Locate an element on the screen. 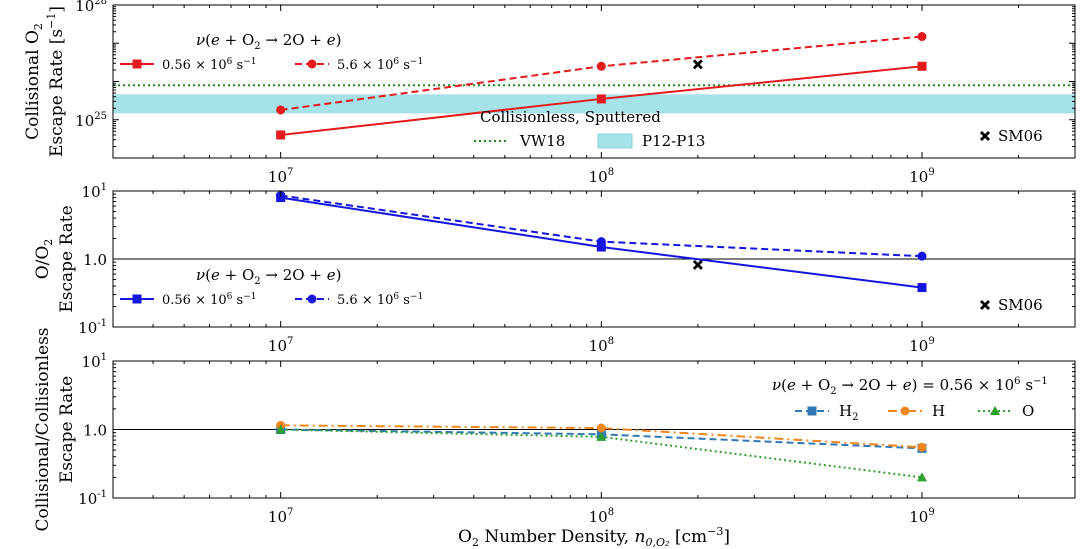 This screenshot has width=1084, height=549. x-axis-label: O2 Number Density, n0,O₂ [cm−3] is located at coordinates (594, 537).